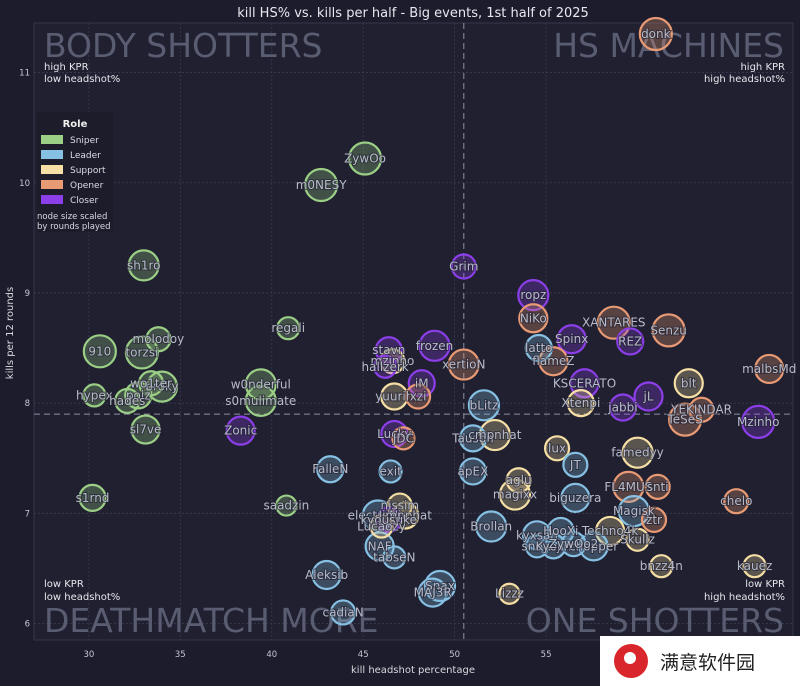 The width and height of the screenshot is (800, 686). Describe the element at coordinates (637, 453) in the screenshot. I see `point-label: famedyy` at that location.